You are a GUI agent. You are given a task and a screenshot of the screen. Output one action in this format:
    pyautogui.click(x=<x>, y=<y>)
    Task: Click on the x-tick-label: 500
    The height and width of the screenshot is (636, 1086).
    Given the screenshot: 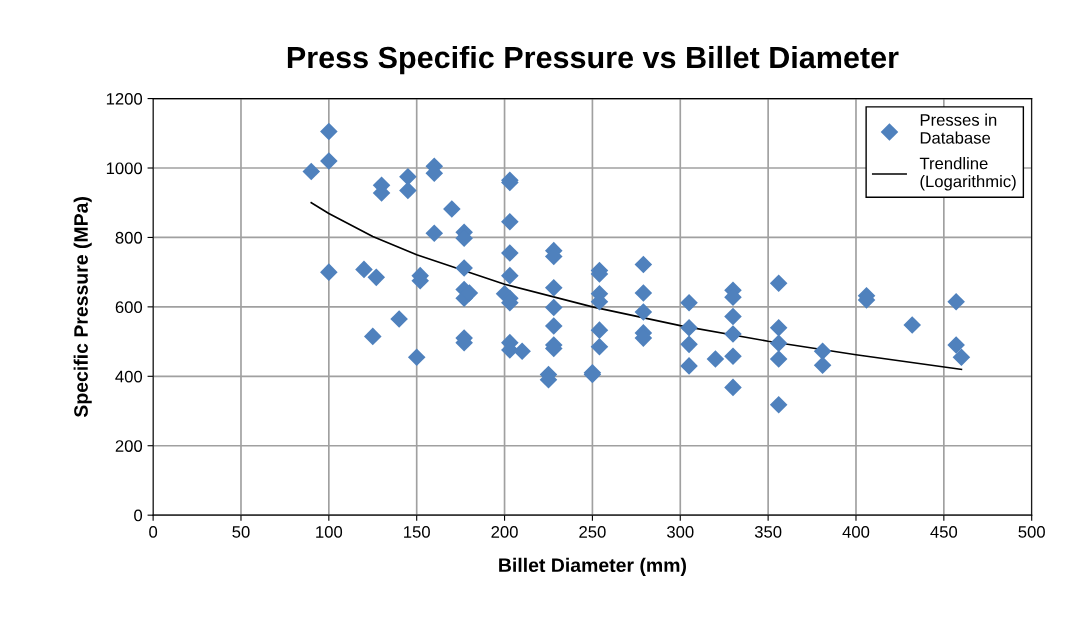 What is the action you would take?
    pyautogui.click(x=1031, y=532)
    